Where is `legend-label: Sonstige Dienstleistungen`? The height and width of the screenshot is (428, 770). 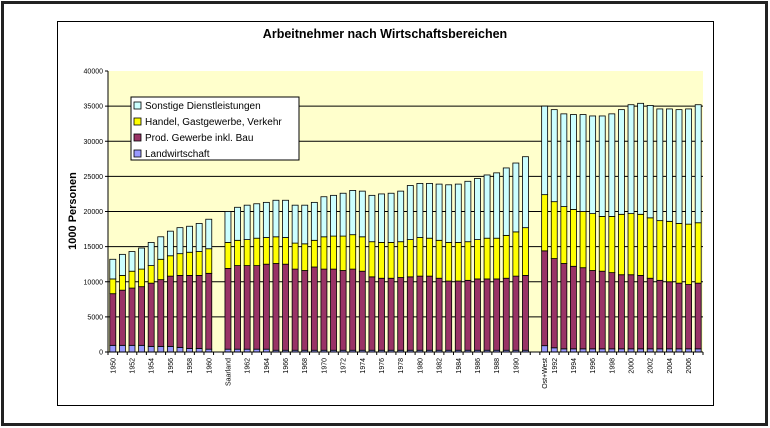
legend-label: Sonstige Dienstleistungen is located at coordinates (203, 106).